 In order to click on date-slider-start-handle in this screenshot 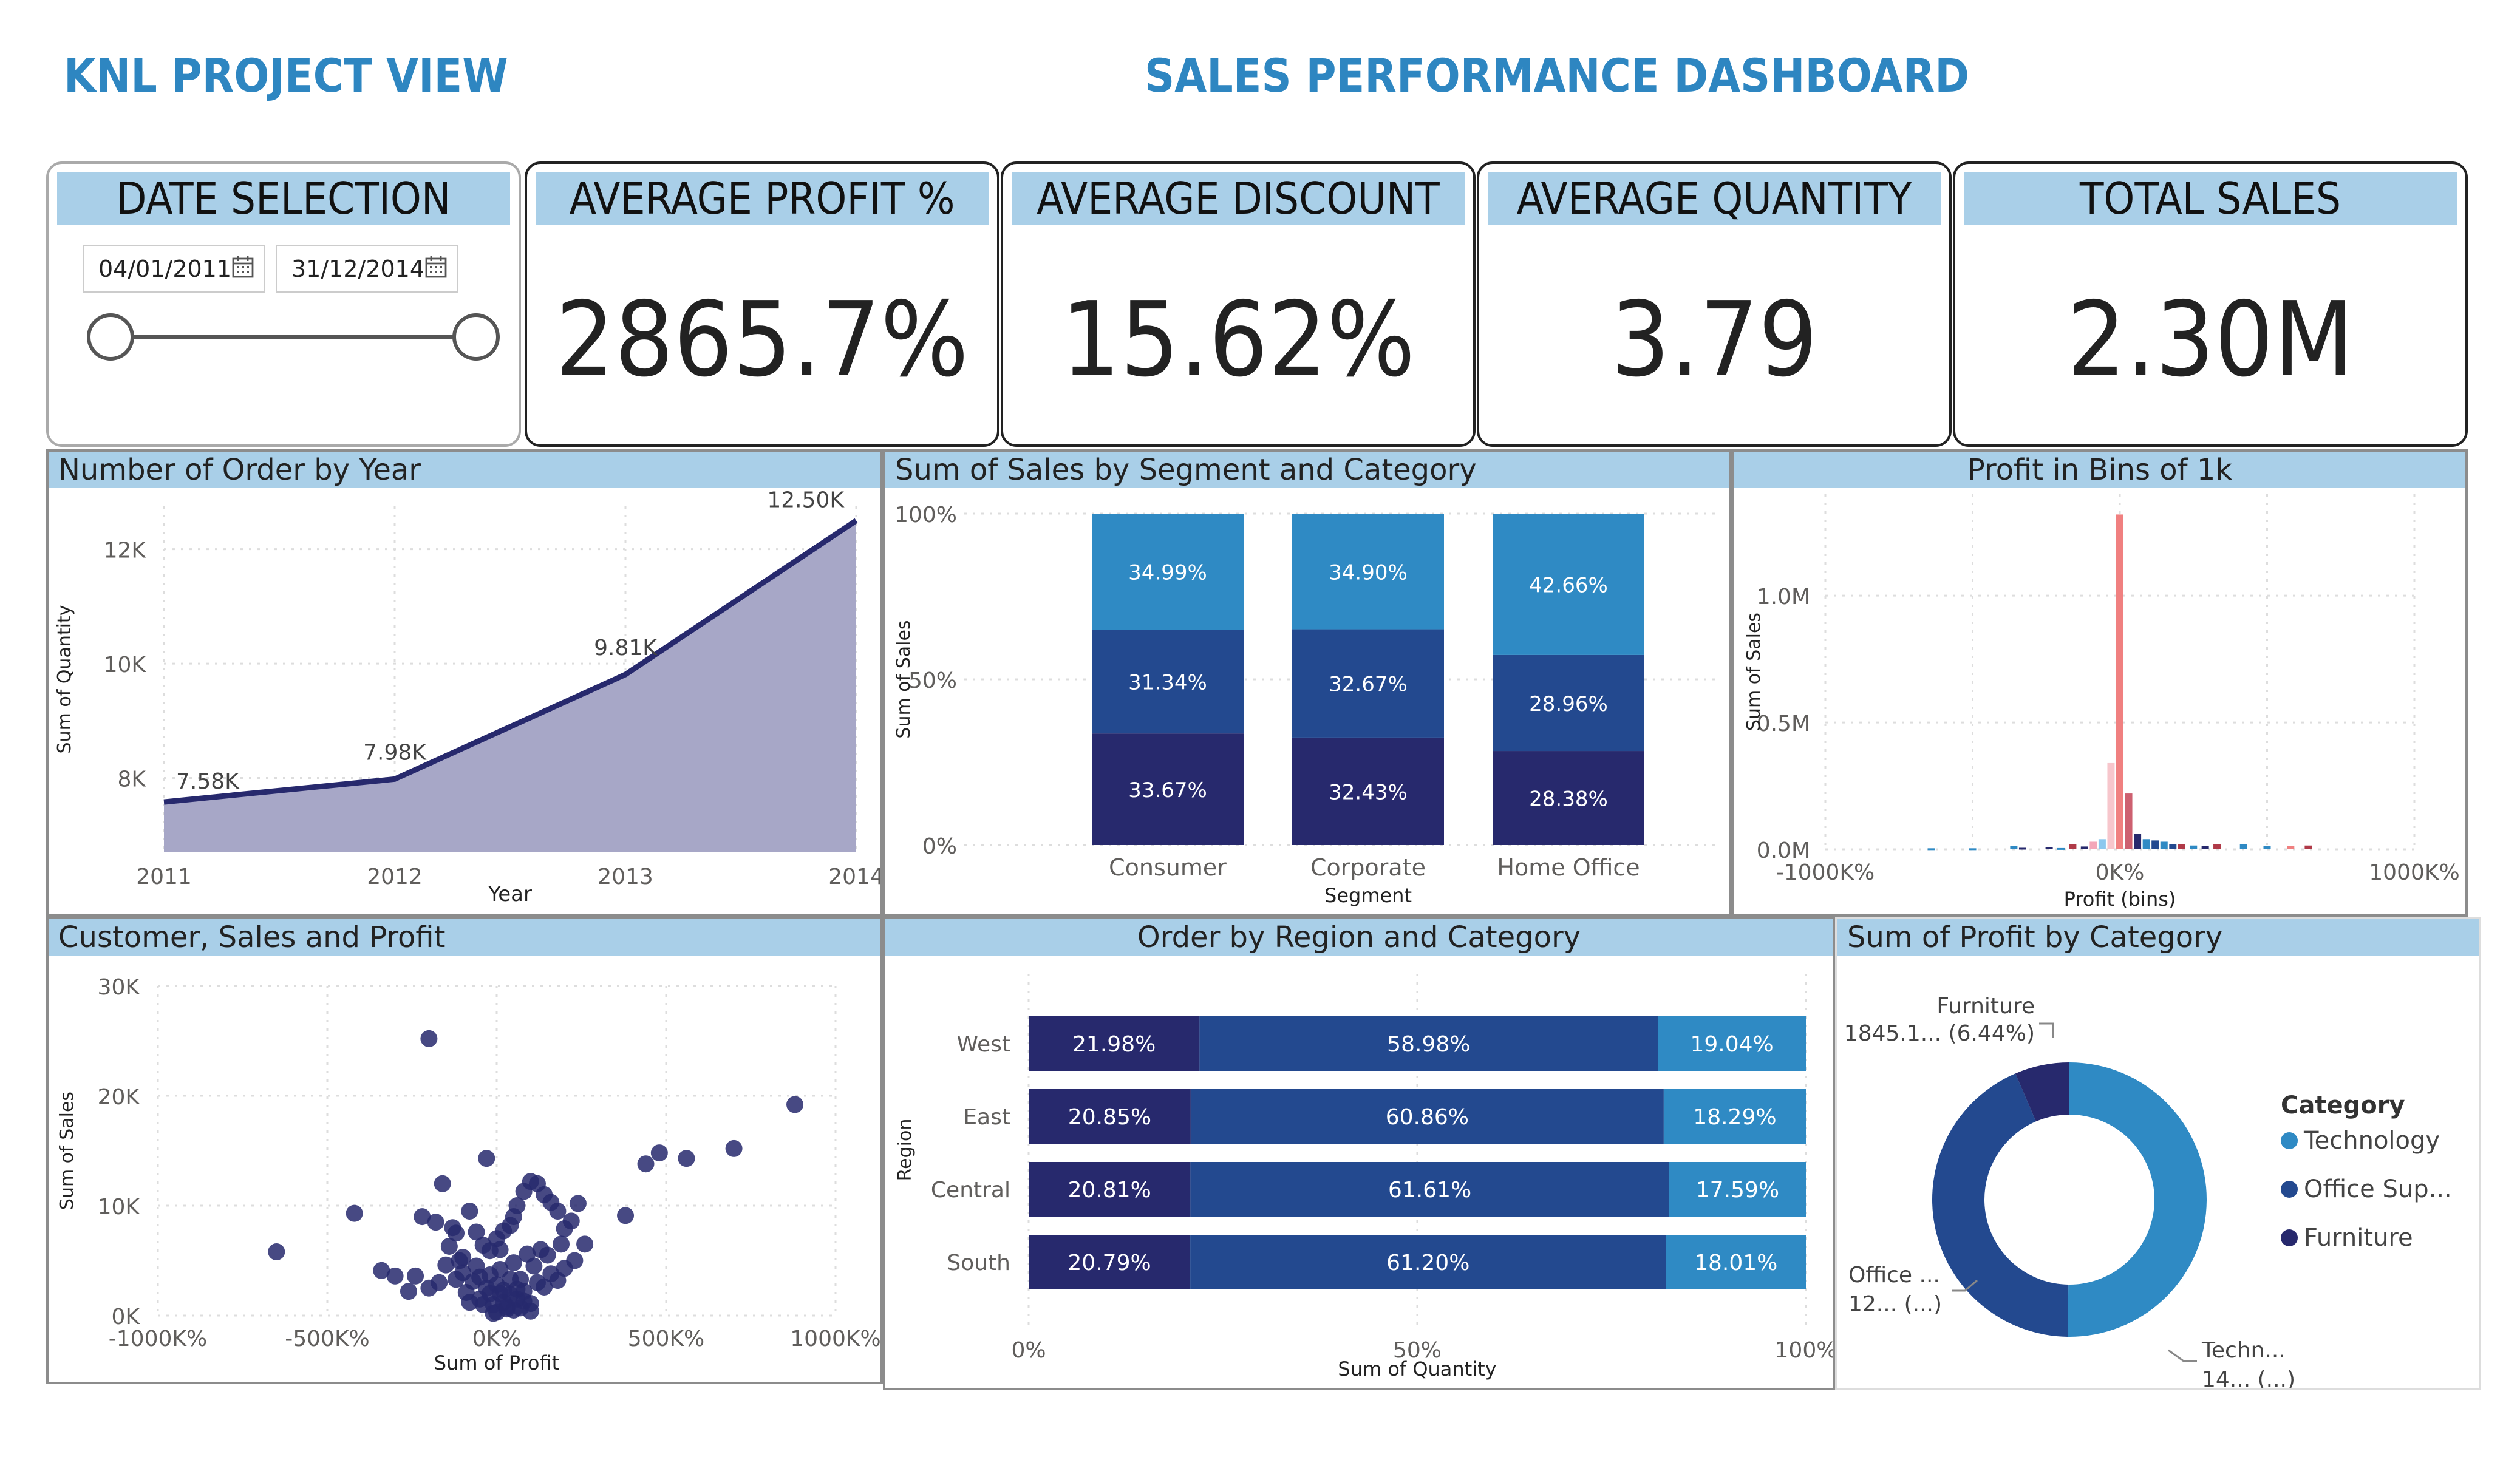, I will do `click(110, 337)`.